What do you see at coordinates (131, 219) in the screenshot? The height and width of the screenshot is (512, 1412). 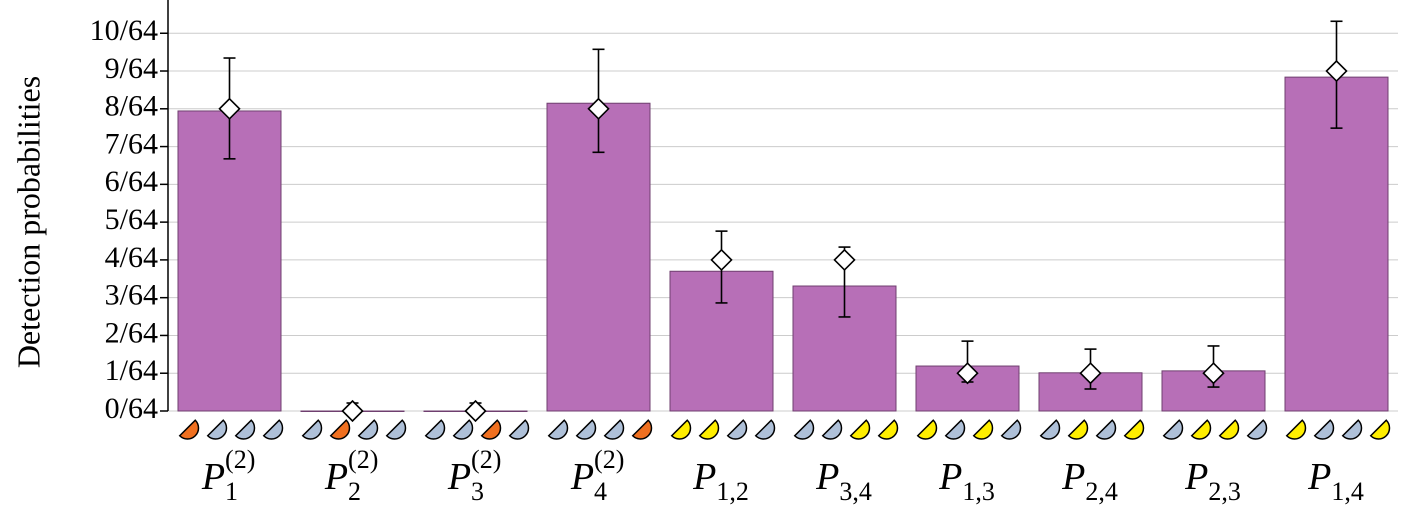 I see `y-tick-label: 5/64` at bounding box center [131, 219].